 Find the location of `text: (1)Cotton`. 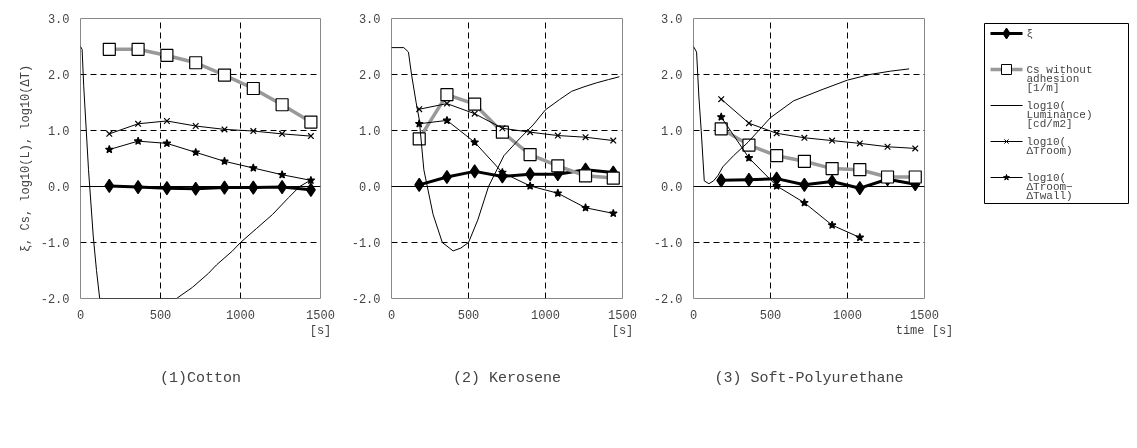

text: (1)Cotton is located at coordinates (200, 378).